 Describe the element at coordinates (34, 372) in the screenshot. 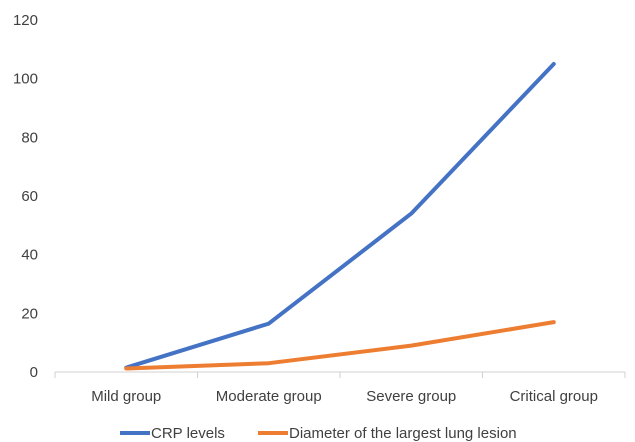

I see `y-tick-label: 0` at that location.